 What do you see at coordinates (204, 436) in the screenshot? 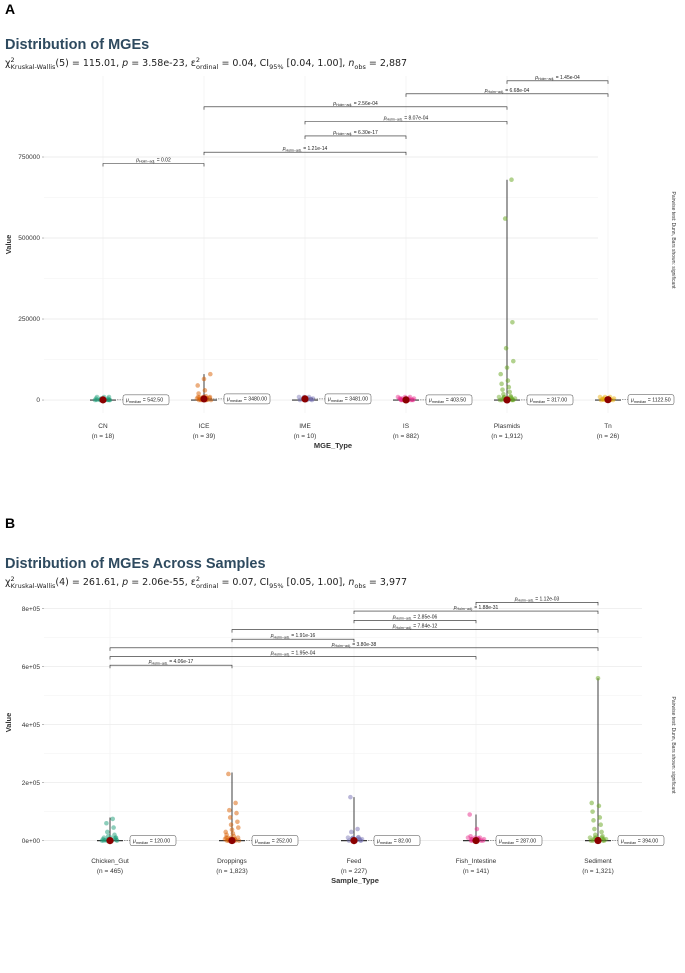
I see `x-tick-count: (n = 39)` at bounding box center [204, 436].